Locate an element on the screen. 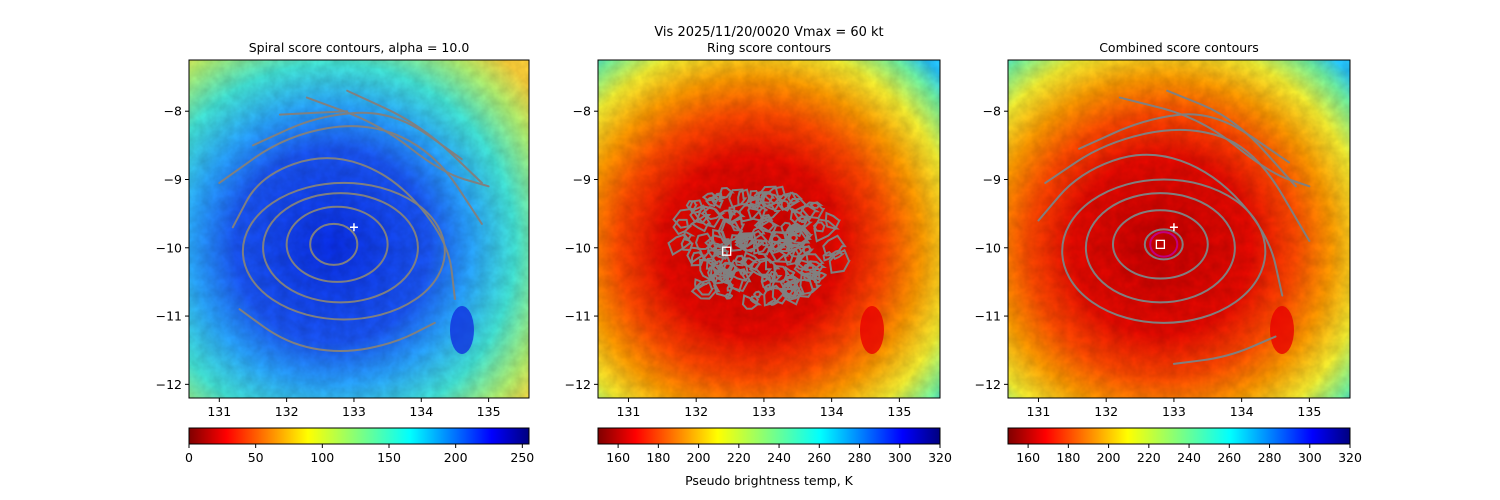  y-tick-label: −11 is located at coordinates (578, 316).